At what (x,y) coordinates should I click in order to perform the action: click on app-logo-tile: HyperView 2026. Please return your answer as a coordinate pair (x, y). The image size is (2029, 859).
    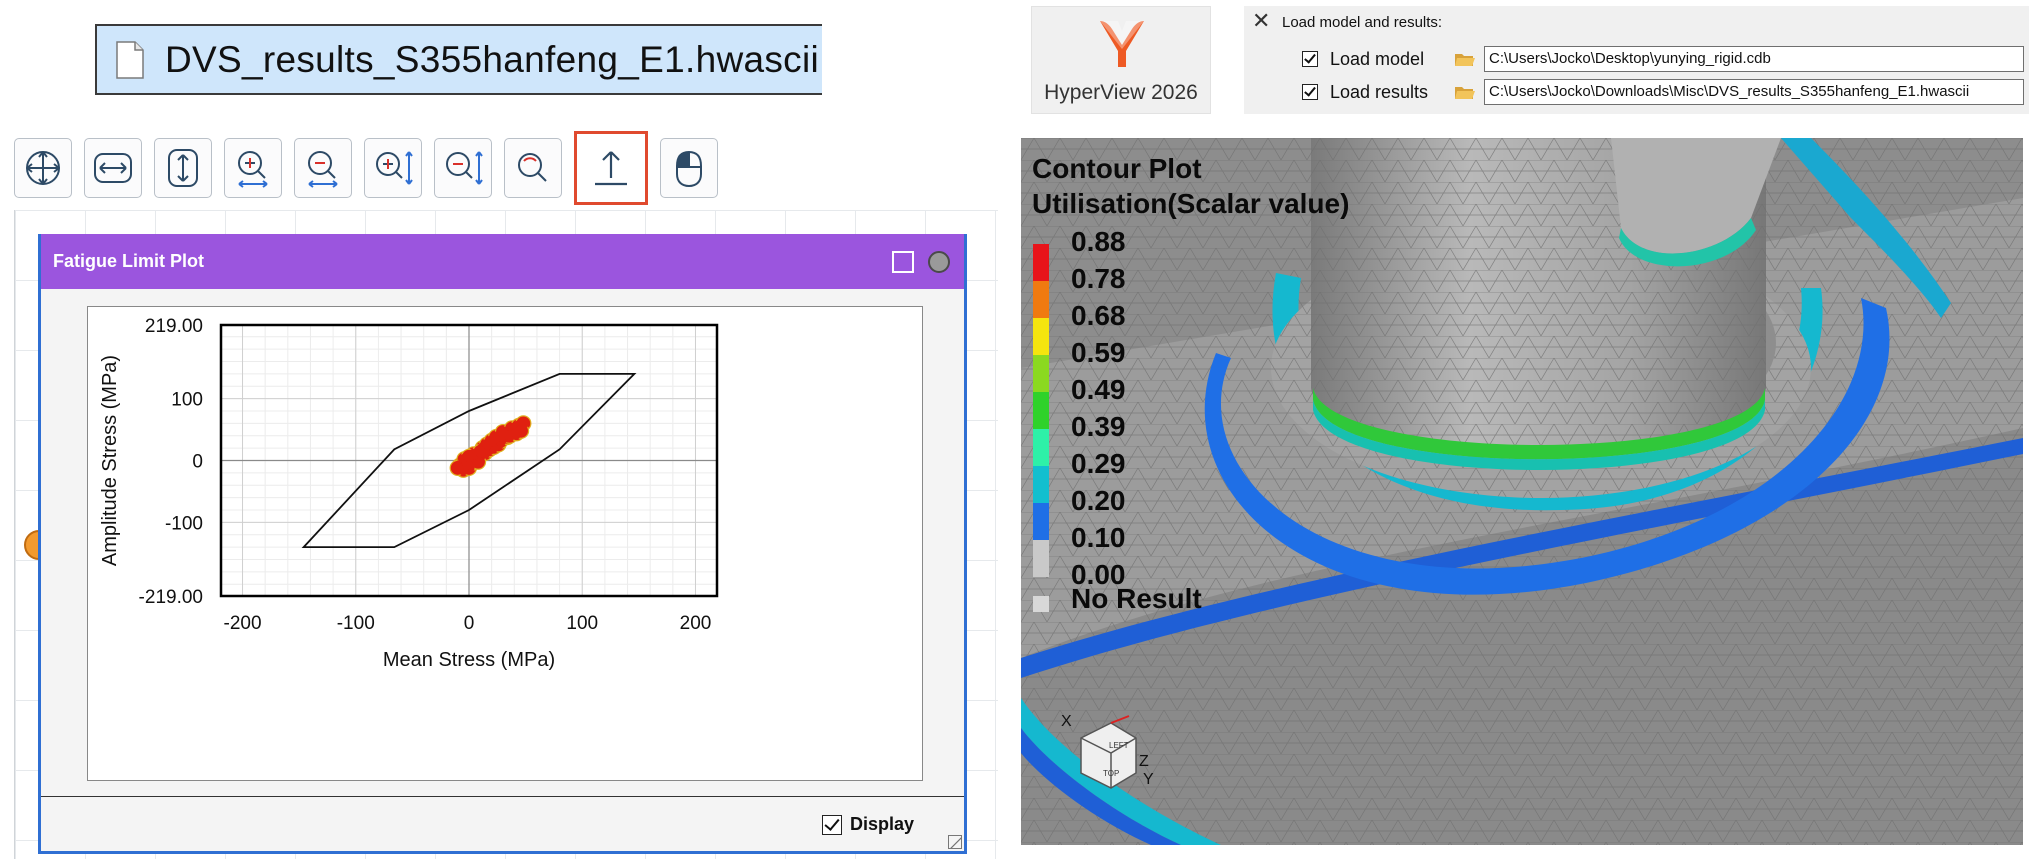
    Looking at the image, I should click on (1121, 60).